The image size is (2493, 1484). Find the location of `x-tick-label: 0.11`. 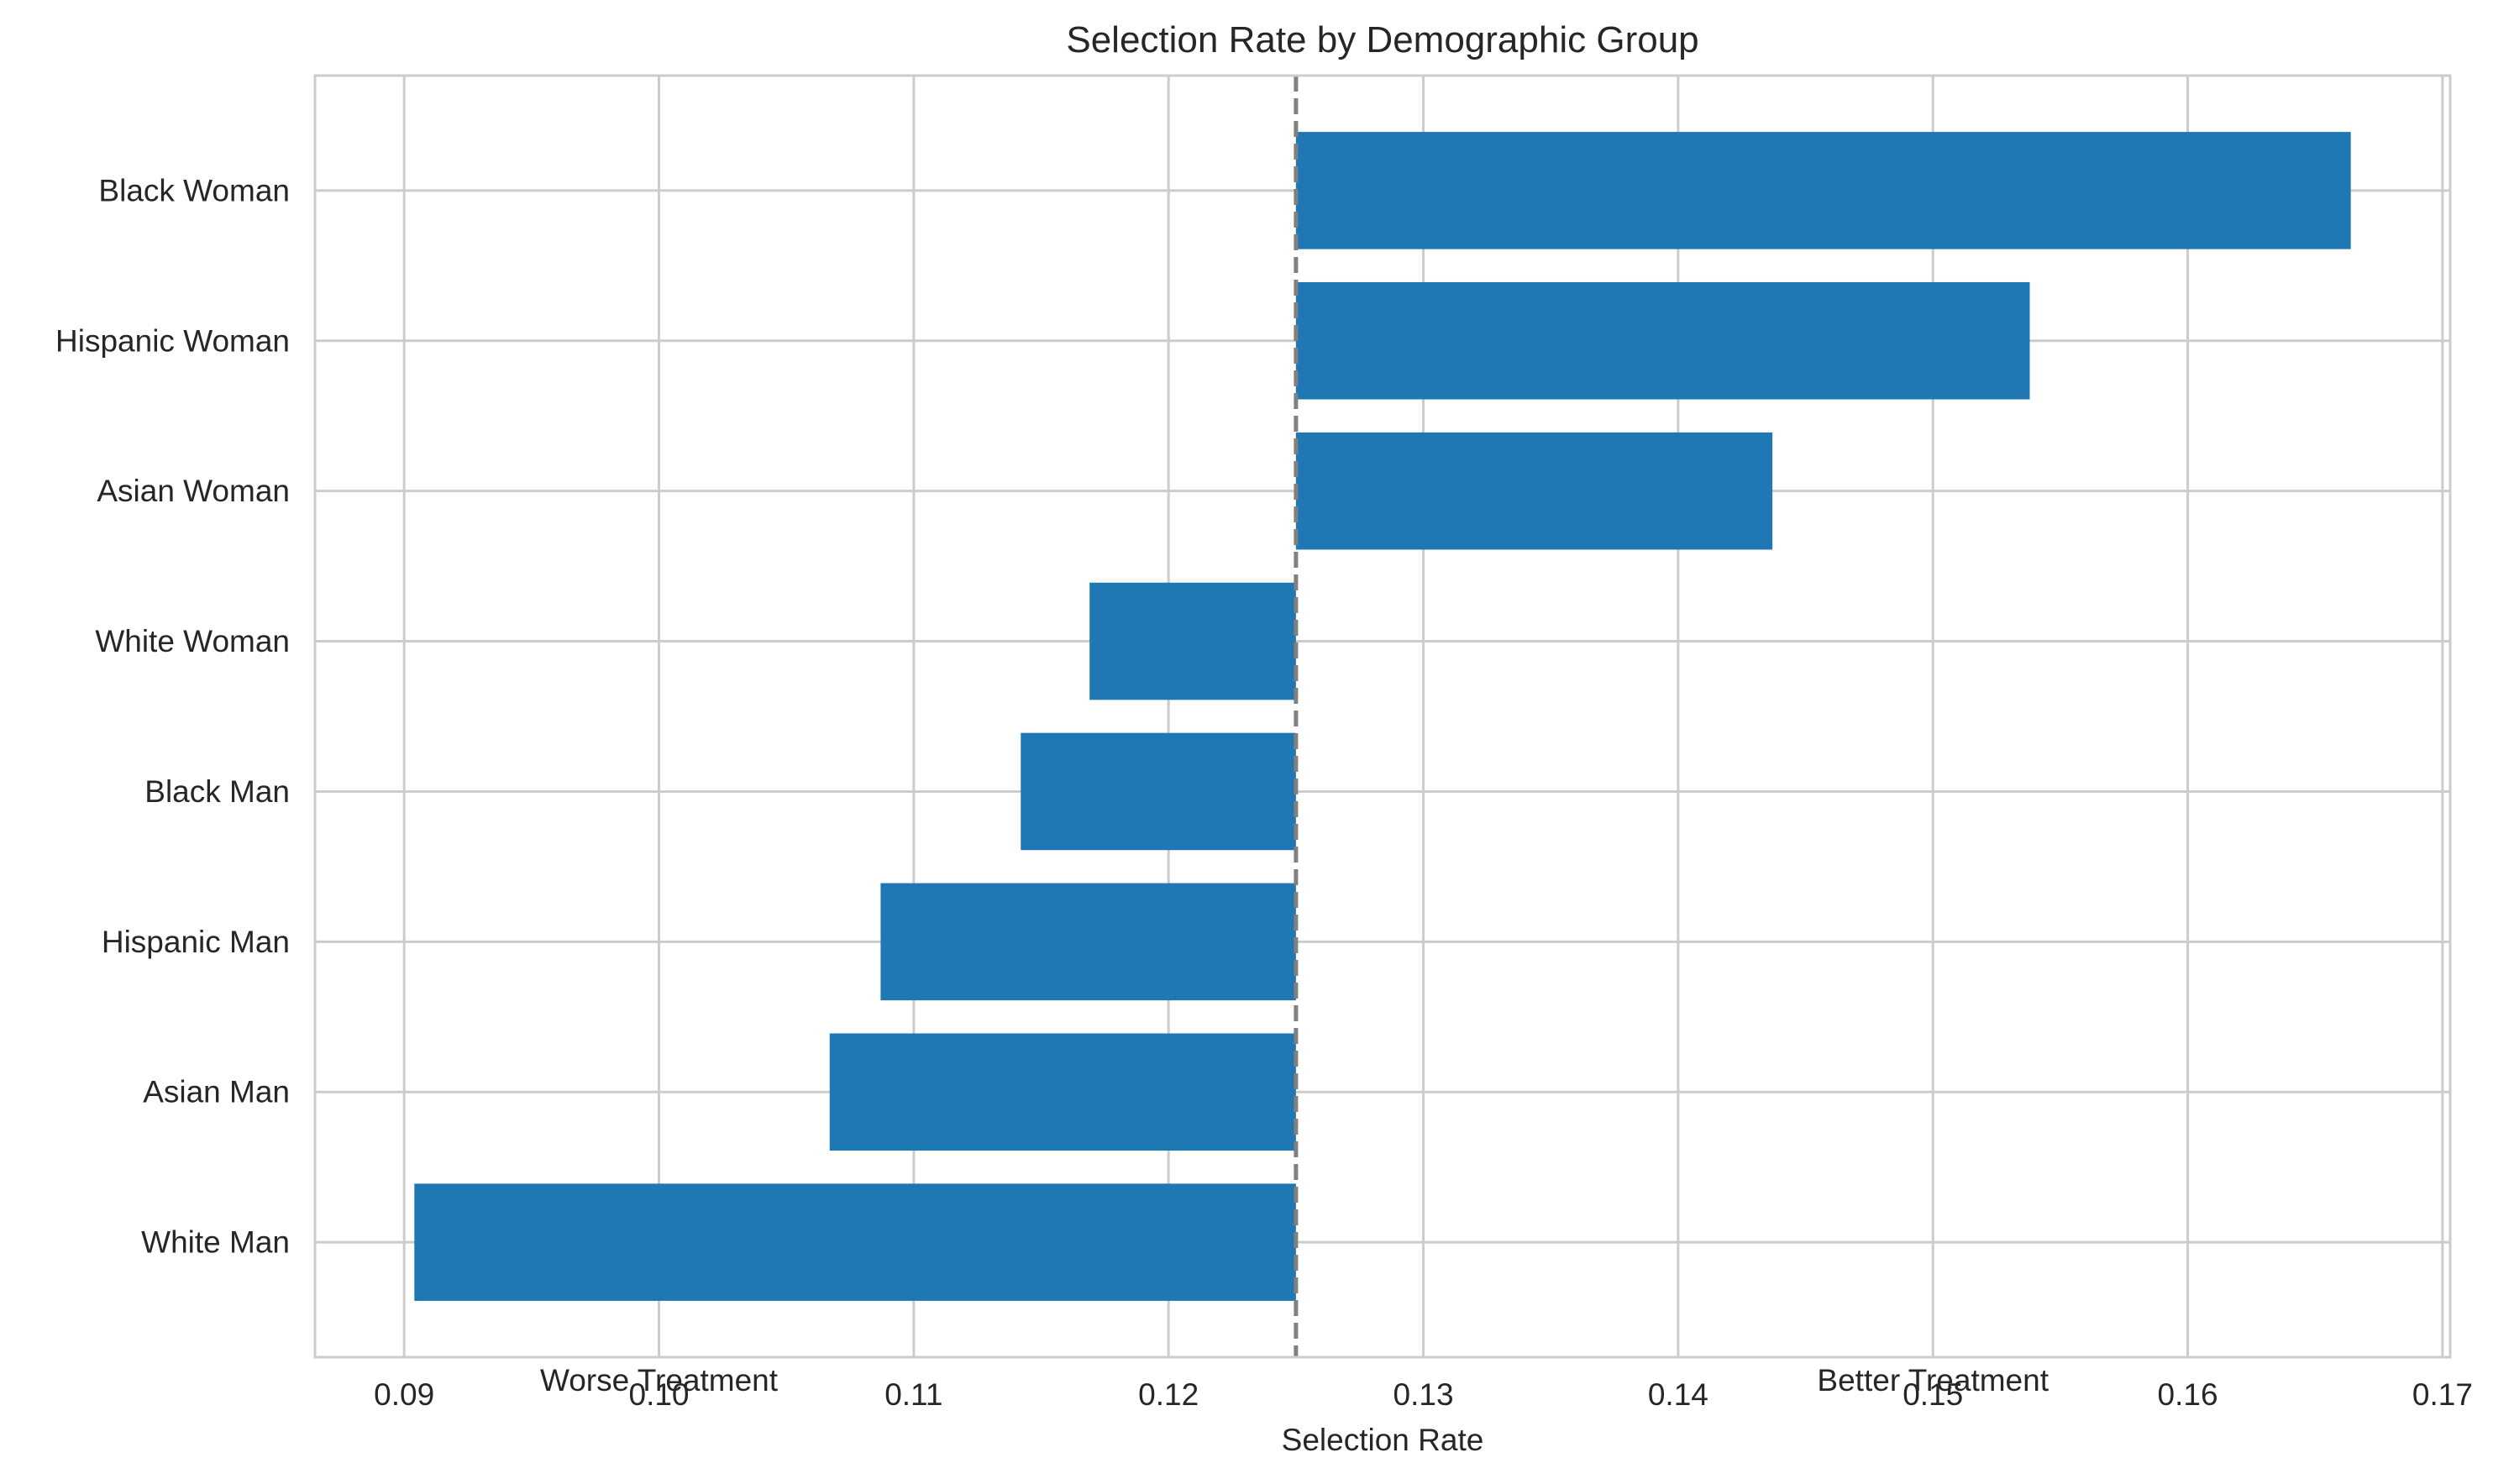

x-tick-label: 0.11 is located at coordinates (913, 1394).